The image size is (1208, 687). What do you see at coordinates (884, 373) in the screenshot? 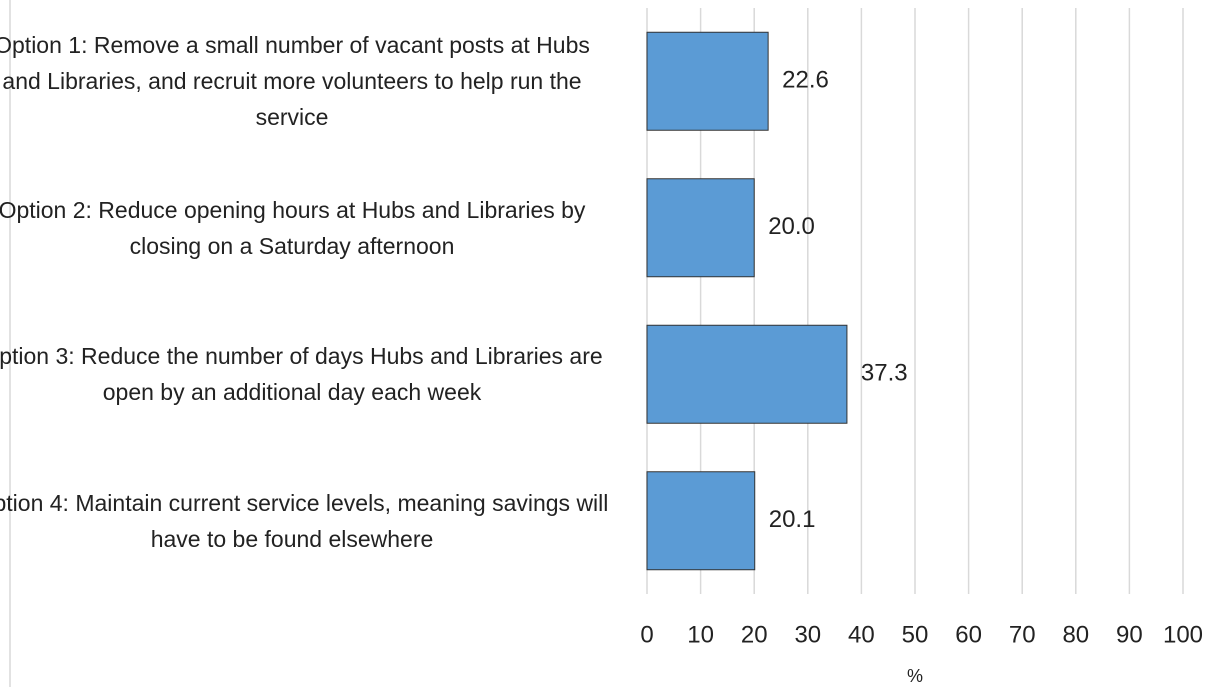
I see `data-label: 37.3` at bounding box center [884, 373].